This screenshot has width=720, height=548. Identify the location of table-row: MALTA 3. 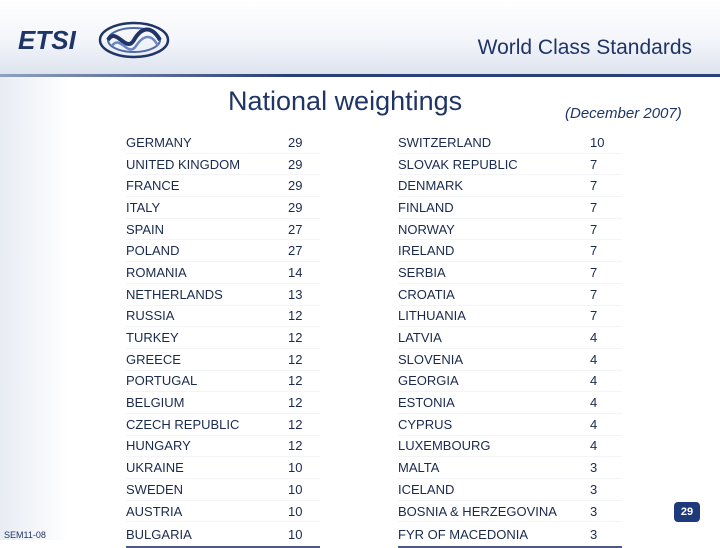
(510, 467).